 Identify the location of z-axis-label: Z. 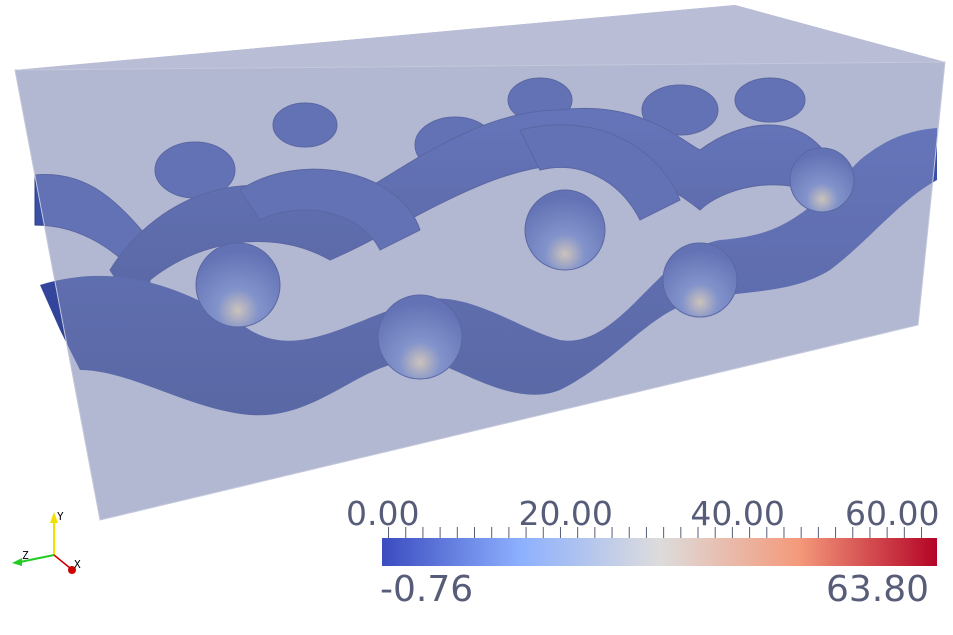
(25, 555).